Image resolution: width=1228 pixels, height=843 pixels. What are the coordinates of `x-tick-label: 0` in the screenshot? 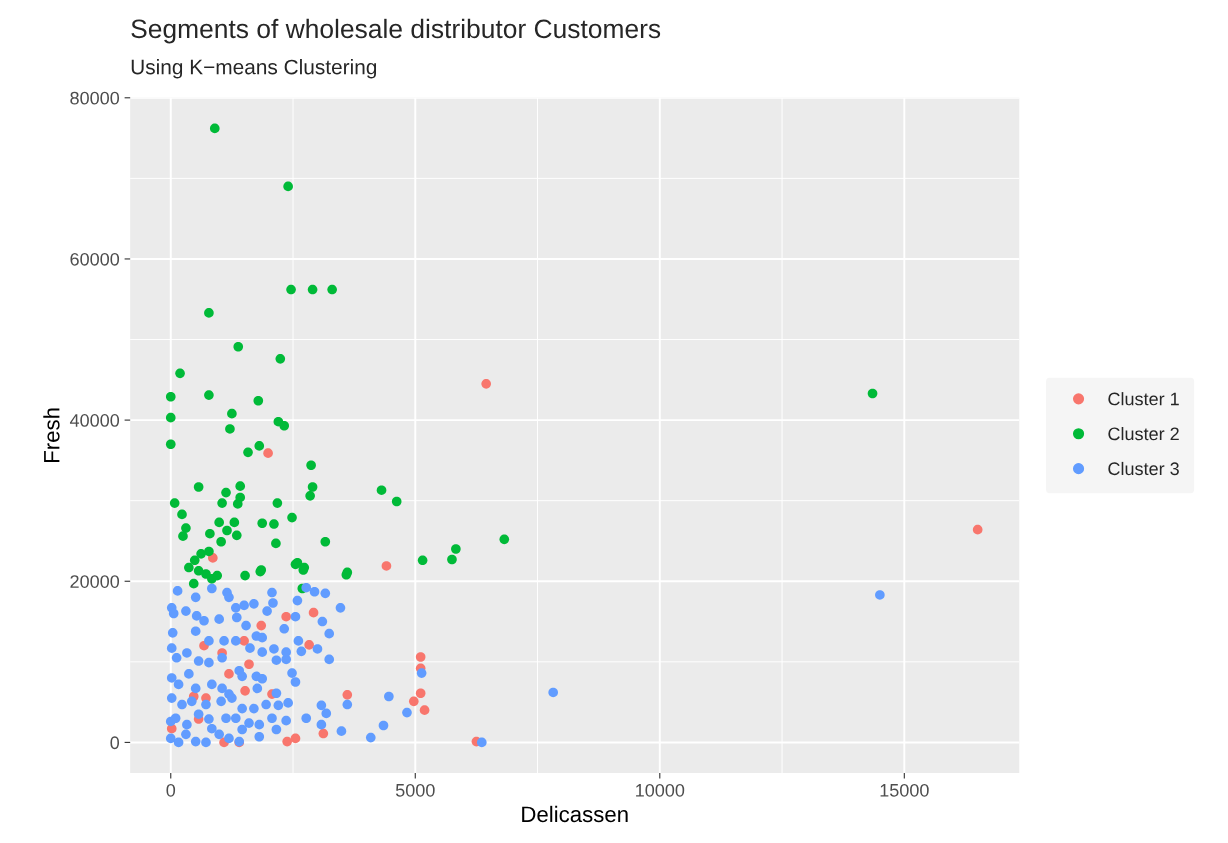 It's located at (171, 790).